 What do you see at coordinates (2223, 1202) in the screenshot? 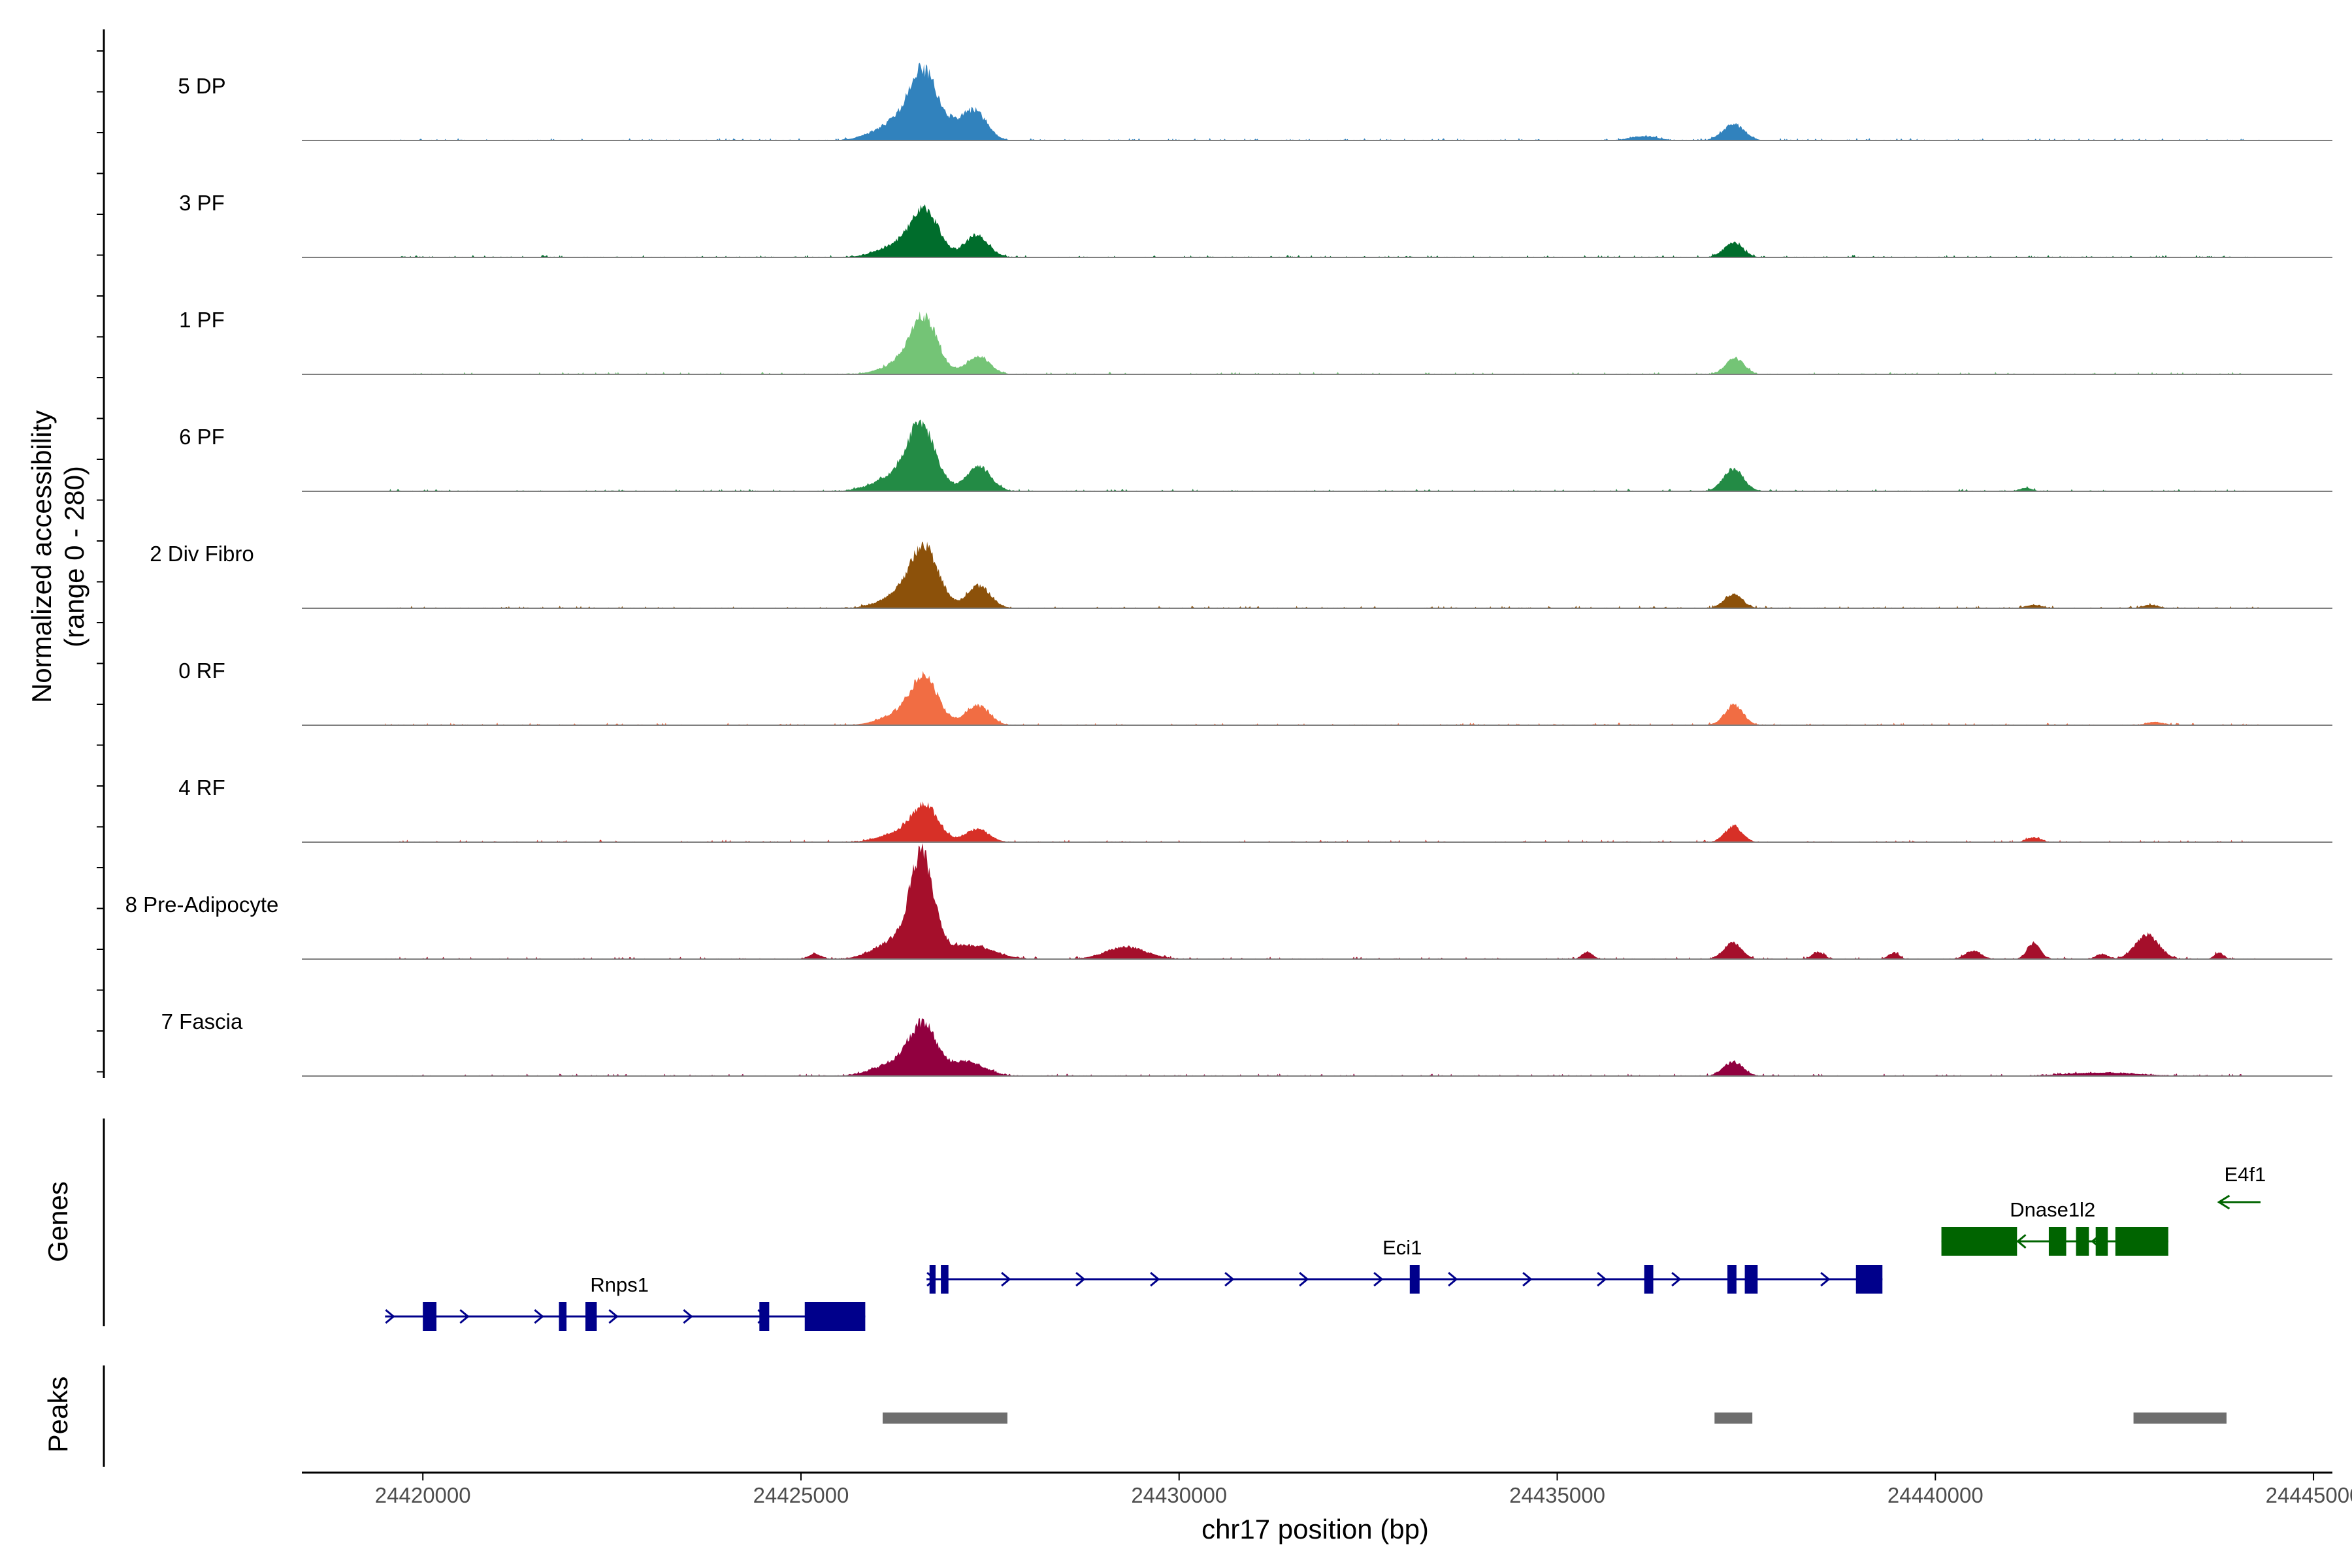
I see `gene-strand-arrow` at bounding box center [2223, 1202].